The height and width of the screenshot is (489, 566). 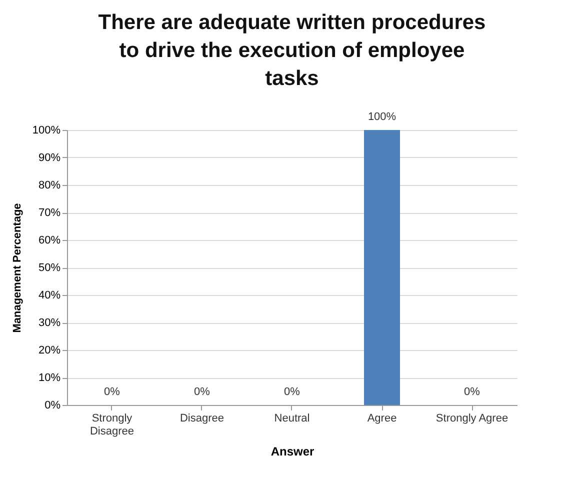 What do you see at coordinates (49, 323) in the screenshot?
I see `y-tick-label: 30%` at bounding box center [49, 323].